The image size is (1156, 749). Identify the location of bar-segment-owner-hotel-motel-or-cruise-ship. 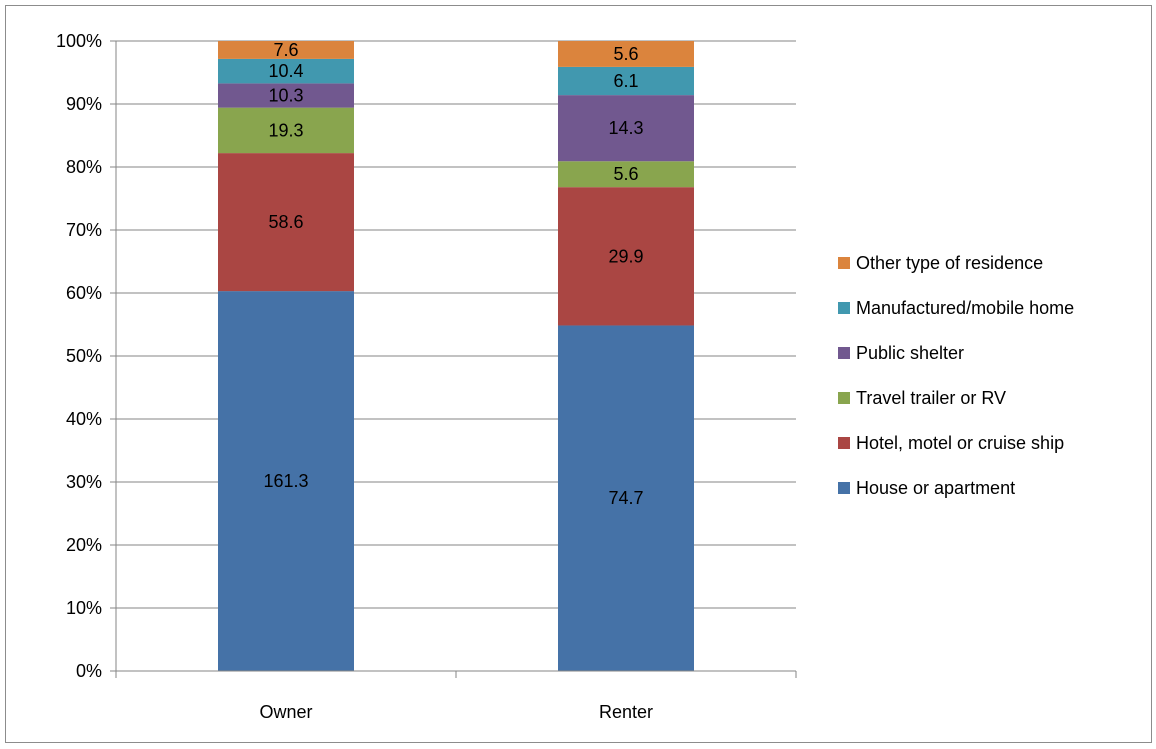
(286, 222).